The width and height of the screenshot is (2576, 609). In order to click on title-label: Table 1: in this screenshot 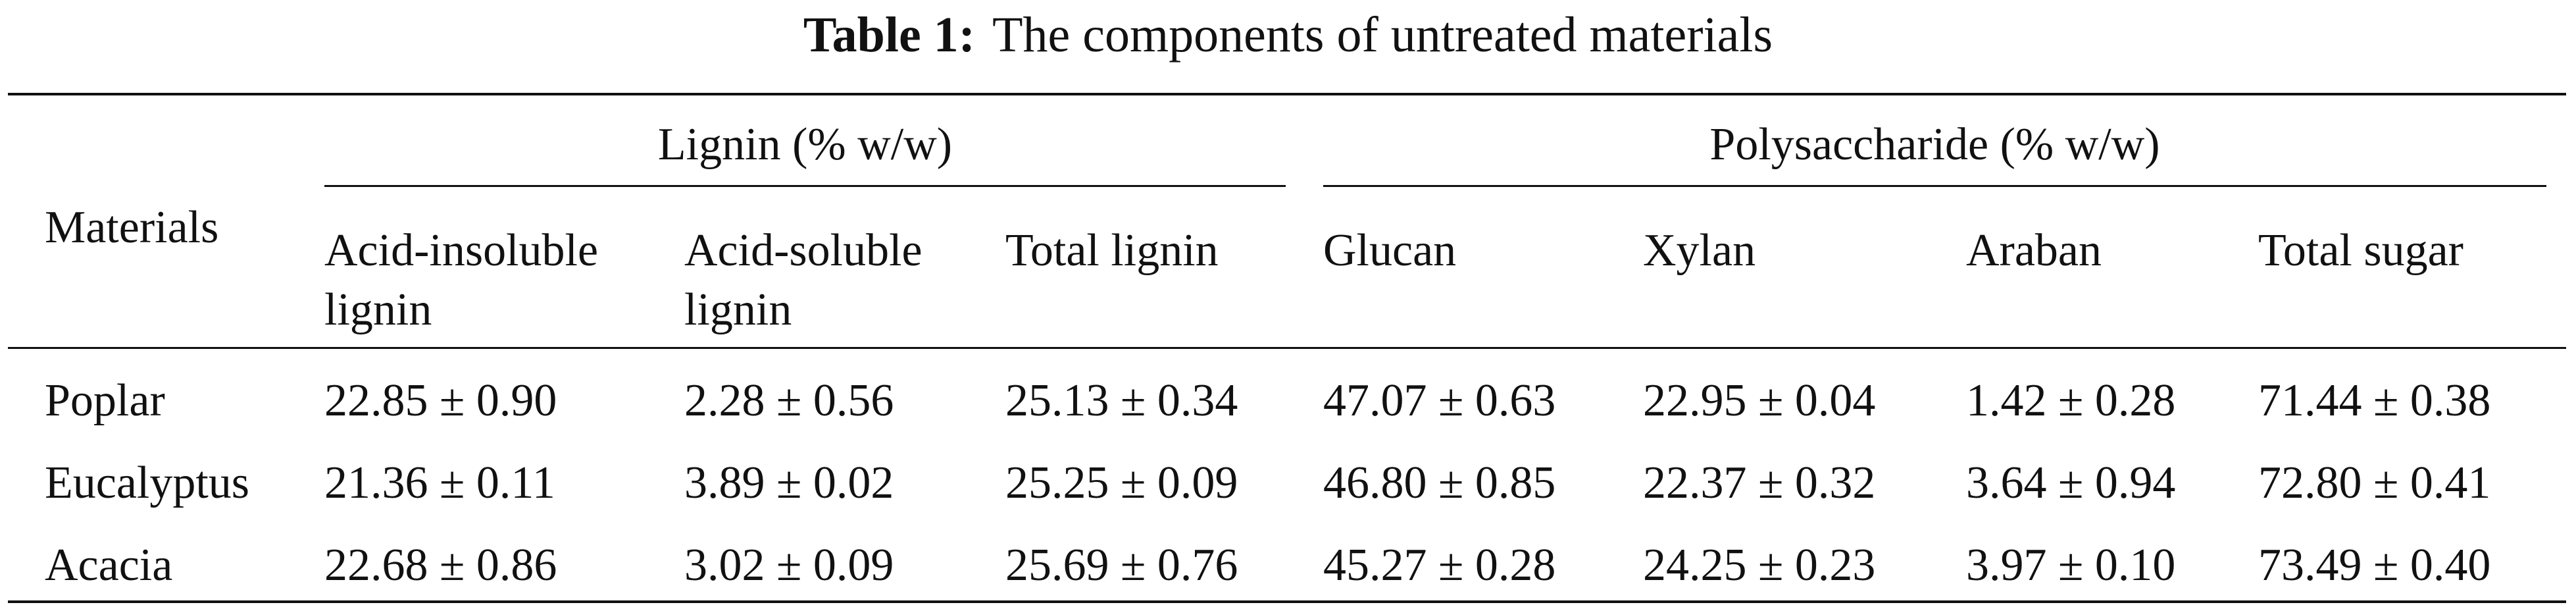, I will do `click(890, 35)`.